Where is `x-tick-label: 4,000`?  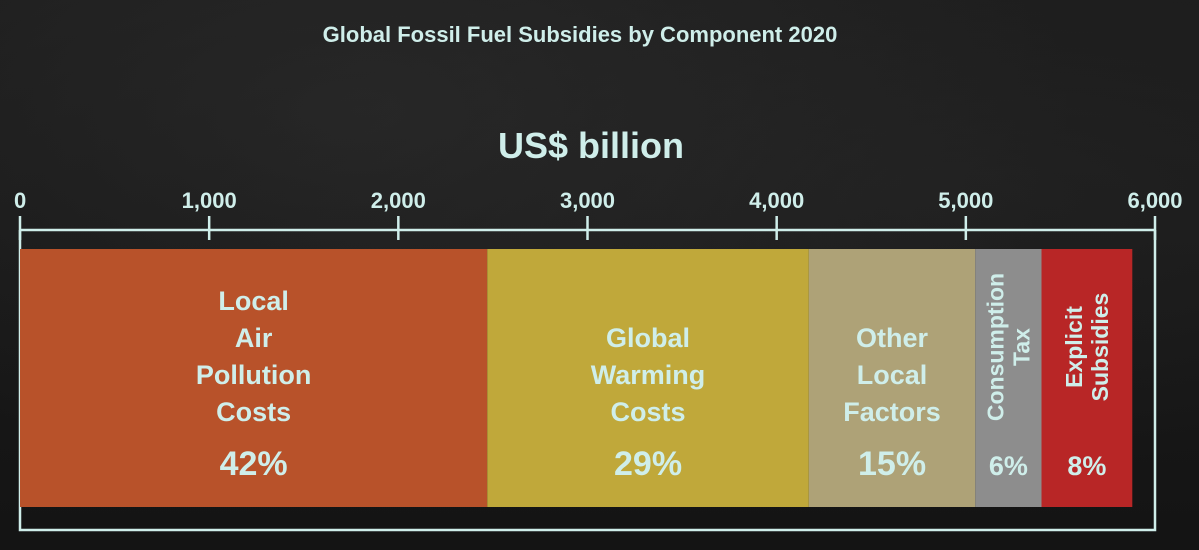
x-tick-label: 4,000 is located at coordinates (776, 200).